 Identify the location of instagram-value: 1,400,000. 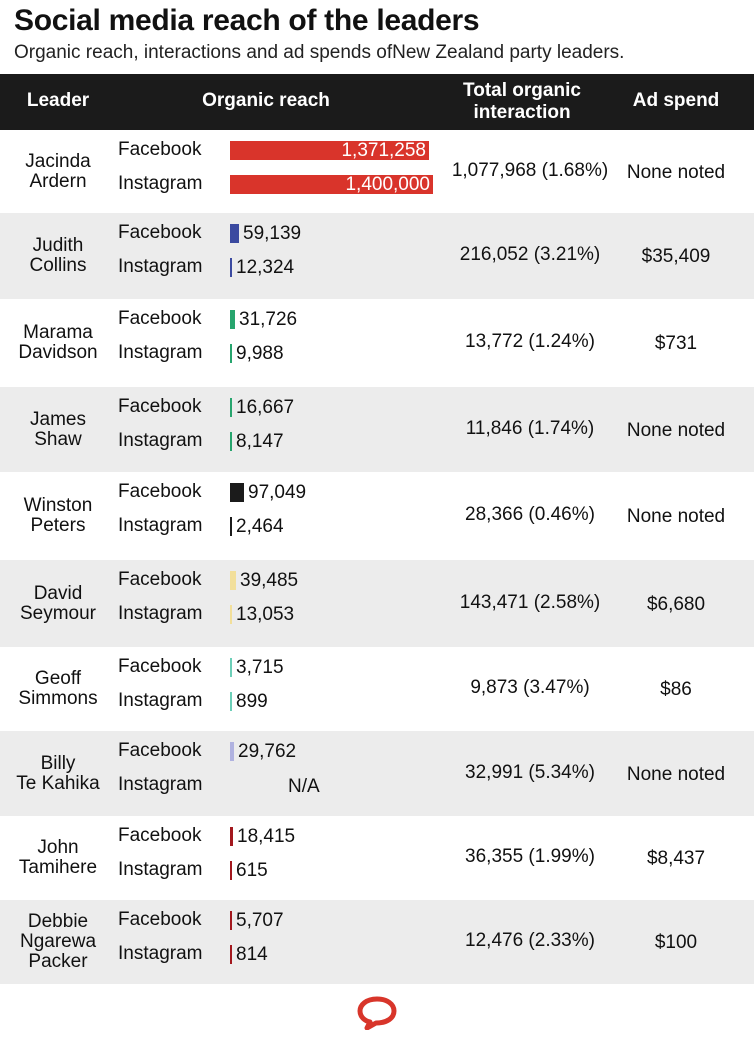
(387, 184).